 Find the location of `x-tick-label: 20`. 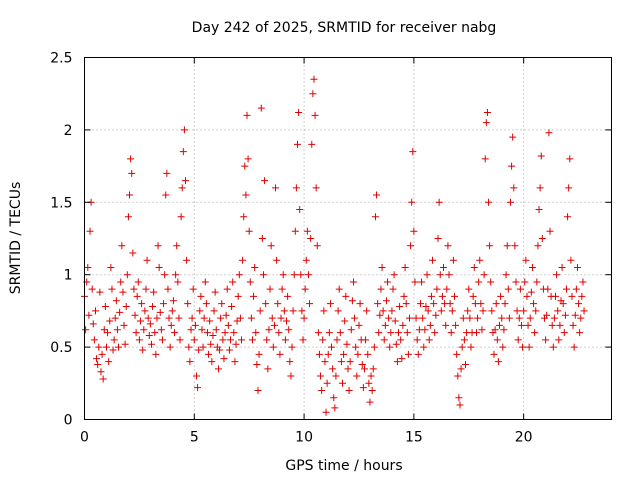

x-tick-label: 20 is located at coordinates (524, 438).